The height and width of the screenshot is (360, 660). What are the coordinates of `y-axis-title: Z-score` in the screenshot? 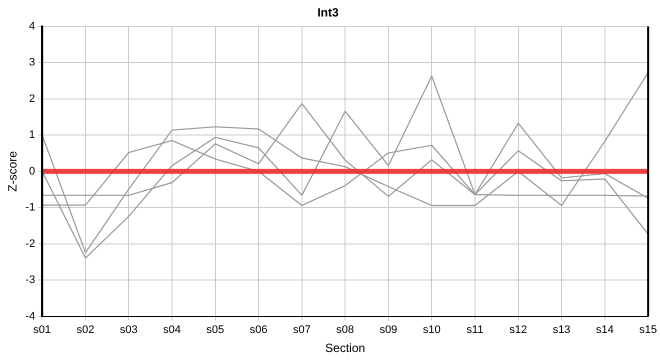 It's located at (13, 171).